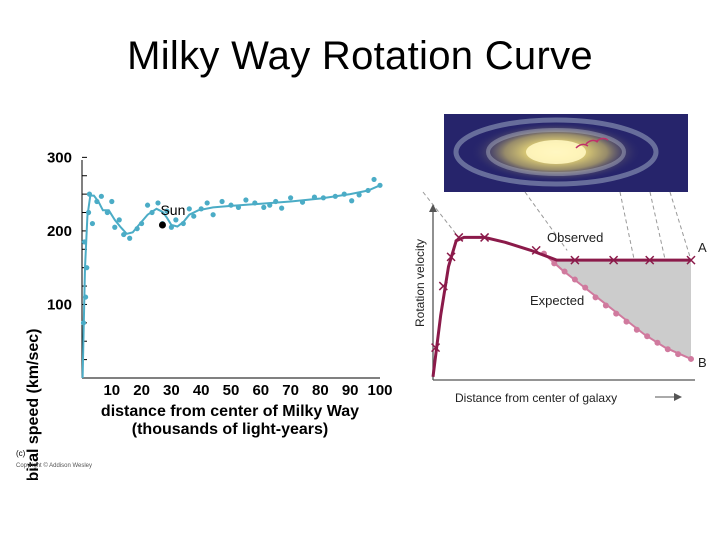 The width and height of the screenshot is (720, 540). What do you see at coordinates (54, 465) in the screenshot?
I see `copyright-note: Copyright © Addison Wesley` at bounding box center [54, 465].